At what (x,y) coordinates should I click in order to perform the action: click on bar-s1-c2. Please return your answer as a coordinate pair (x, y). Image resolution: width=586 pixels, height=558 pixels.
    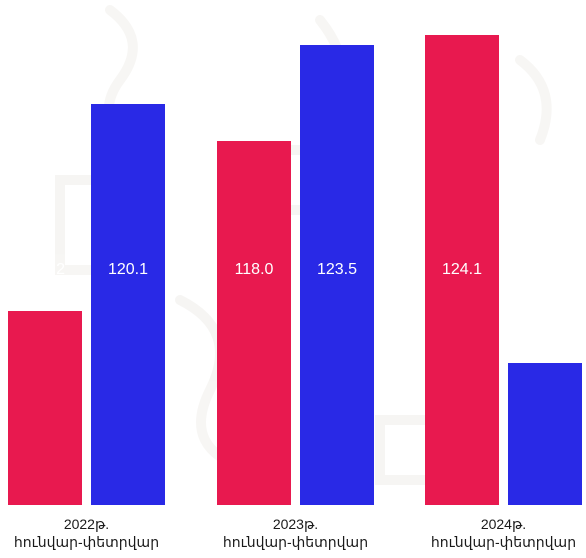
    Looking at the image, I should click on (254, 322).